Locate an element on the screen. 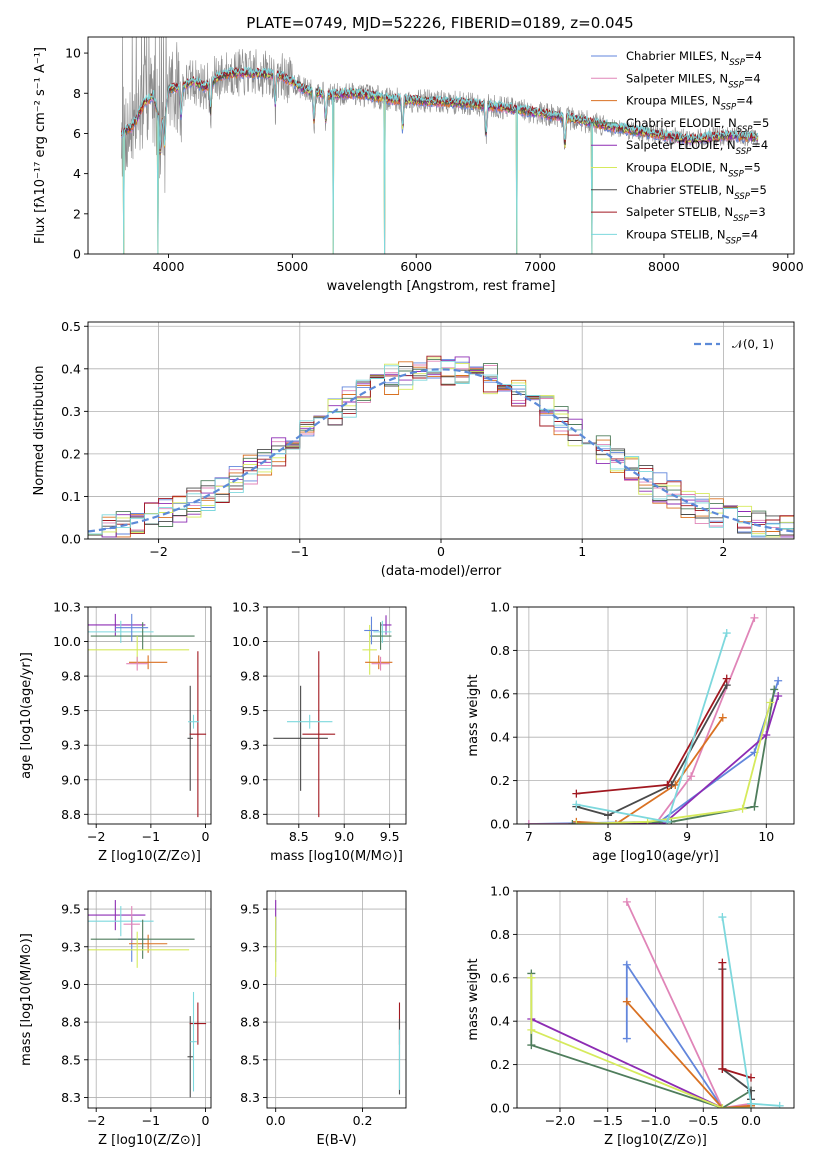 The image size is (819, 1170). legend-label: Kroupa ELODIE, NSSP=5 is located at coordinates (693, 170).